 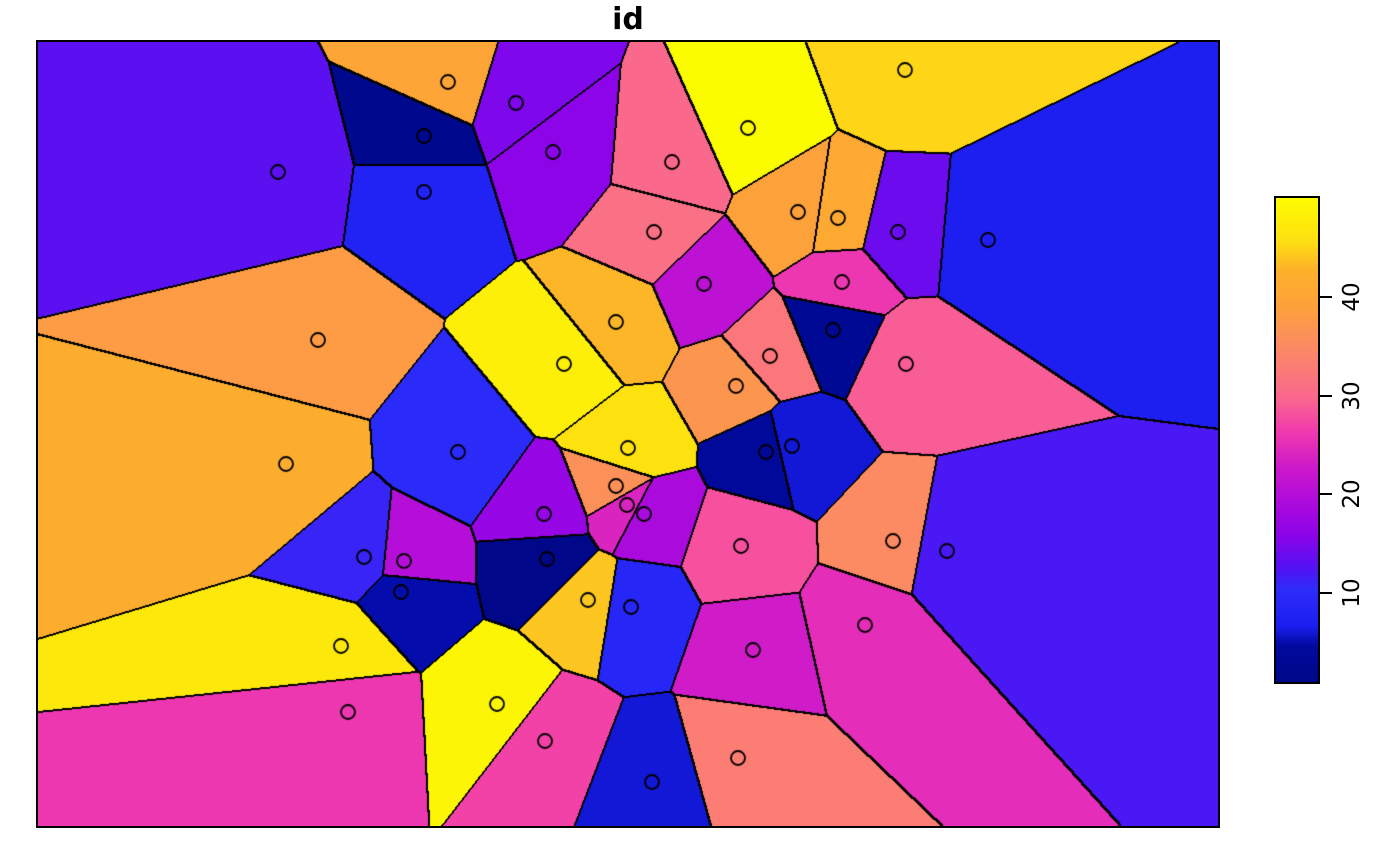 I want to click on plot-title: id, so click(x=628, y=19).